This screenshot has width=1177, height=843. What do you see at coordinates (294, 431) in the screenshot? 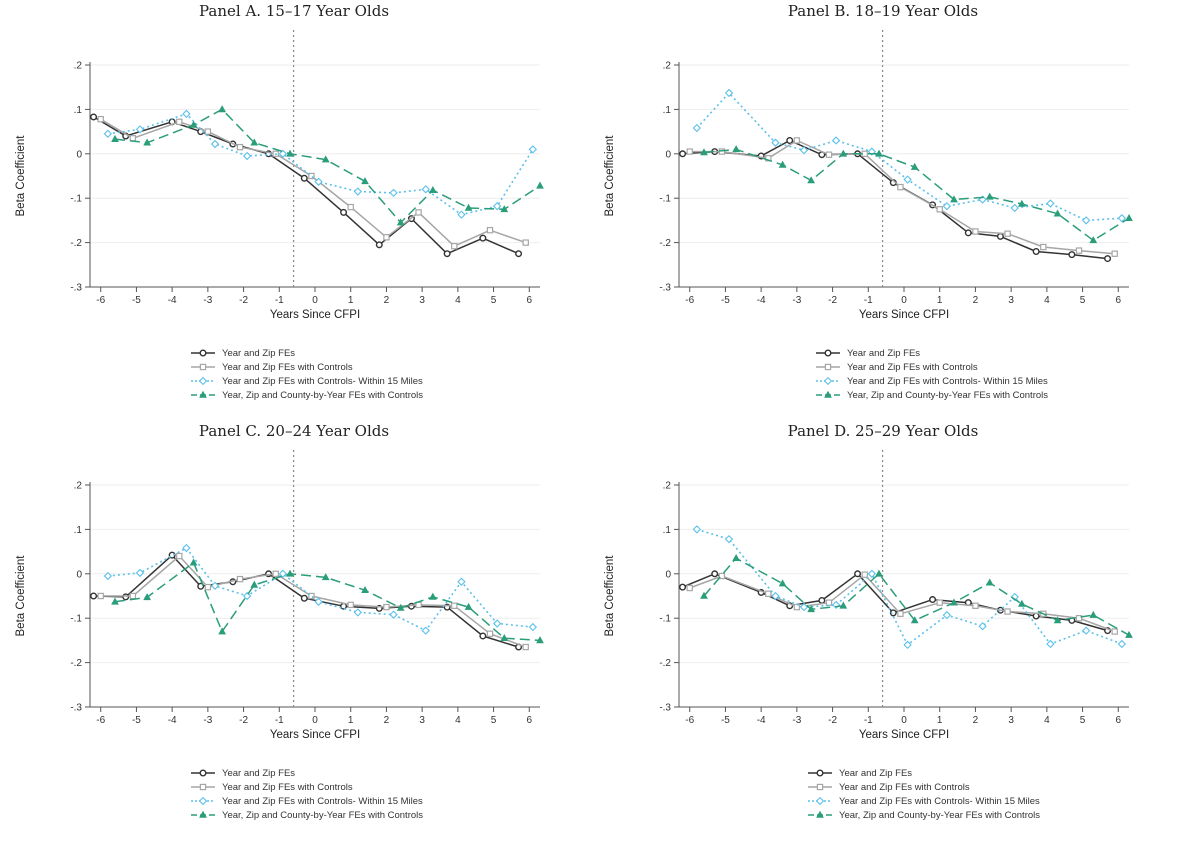
I see `panel-c-title: Panel C. 20–24 Year Olds` at bounding box center [294, 431].